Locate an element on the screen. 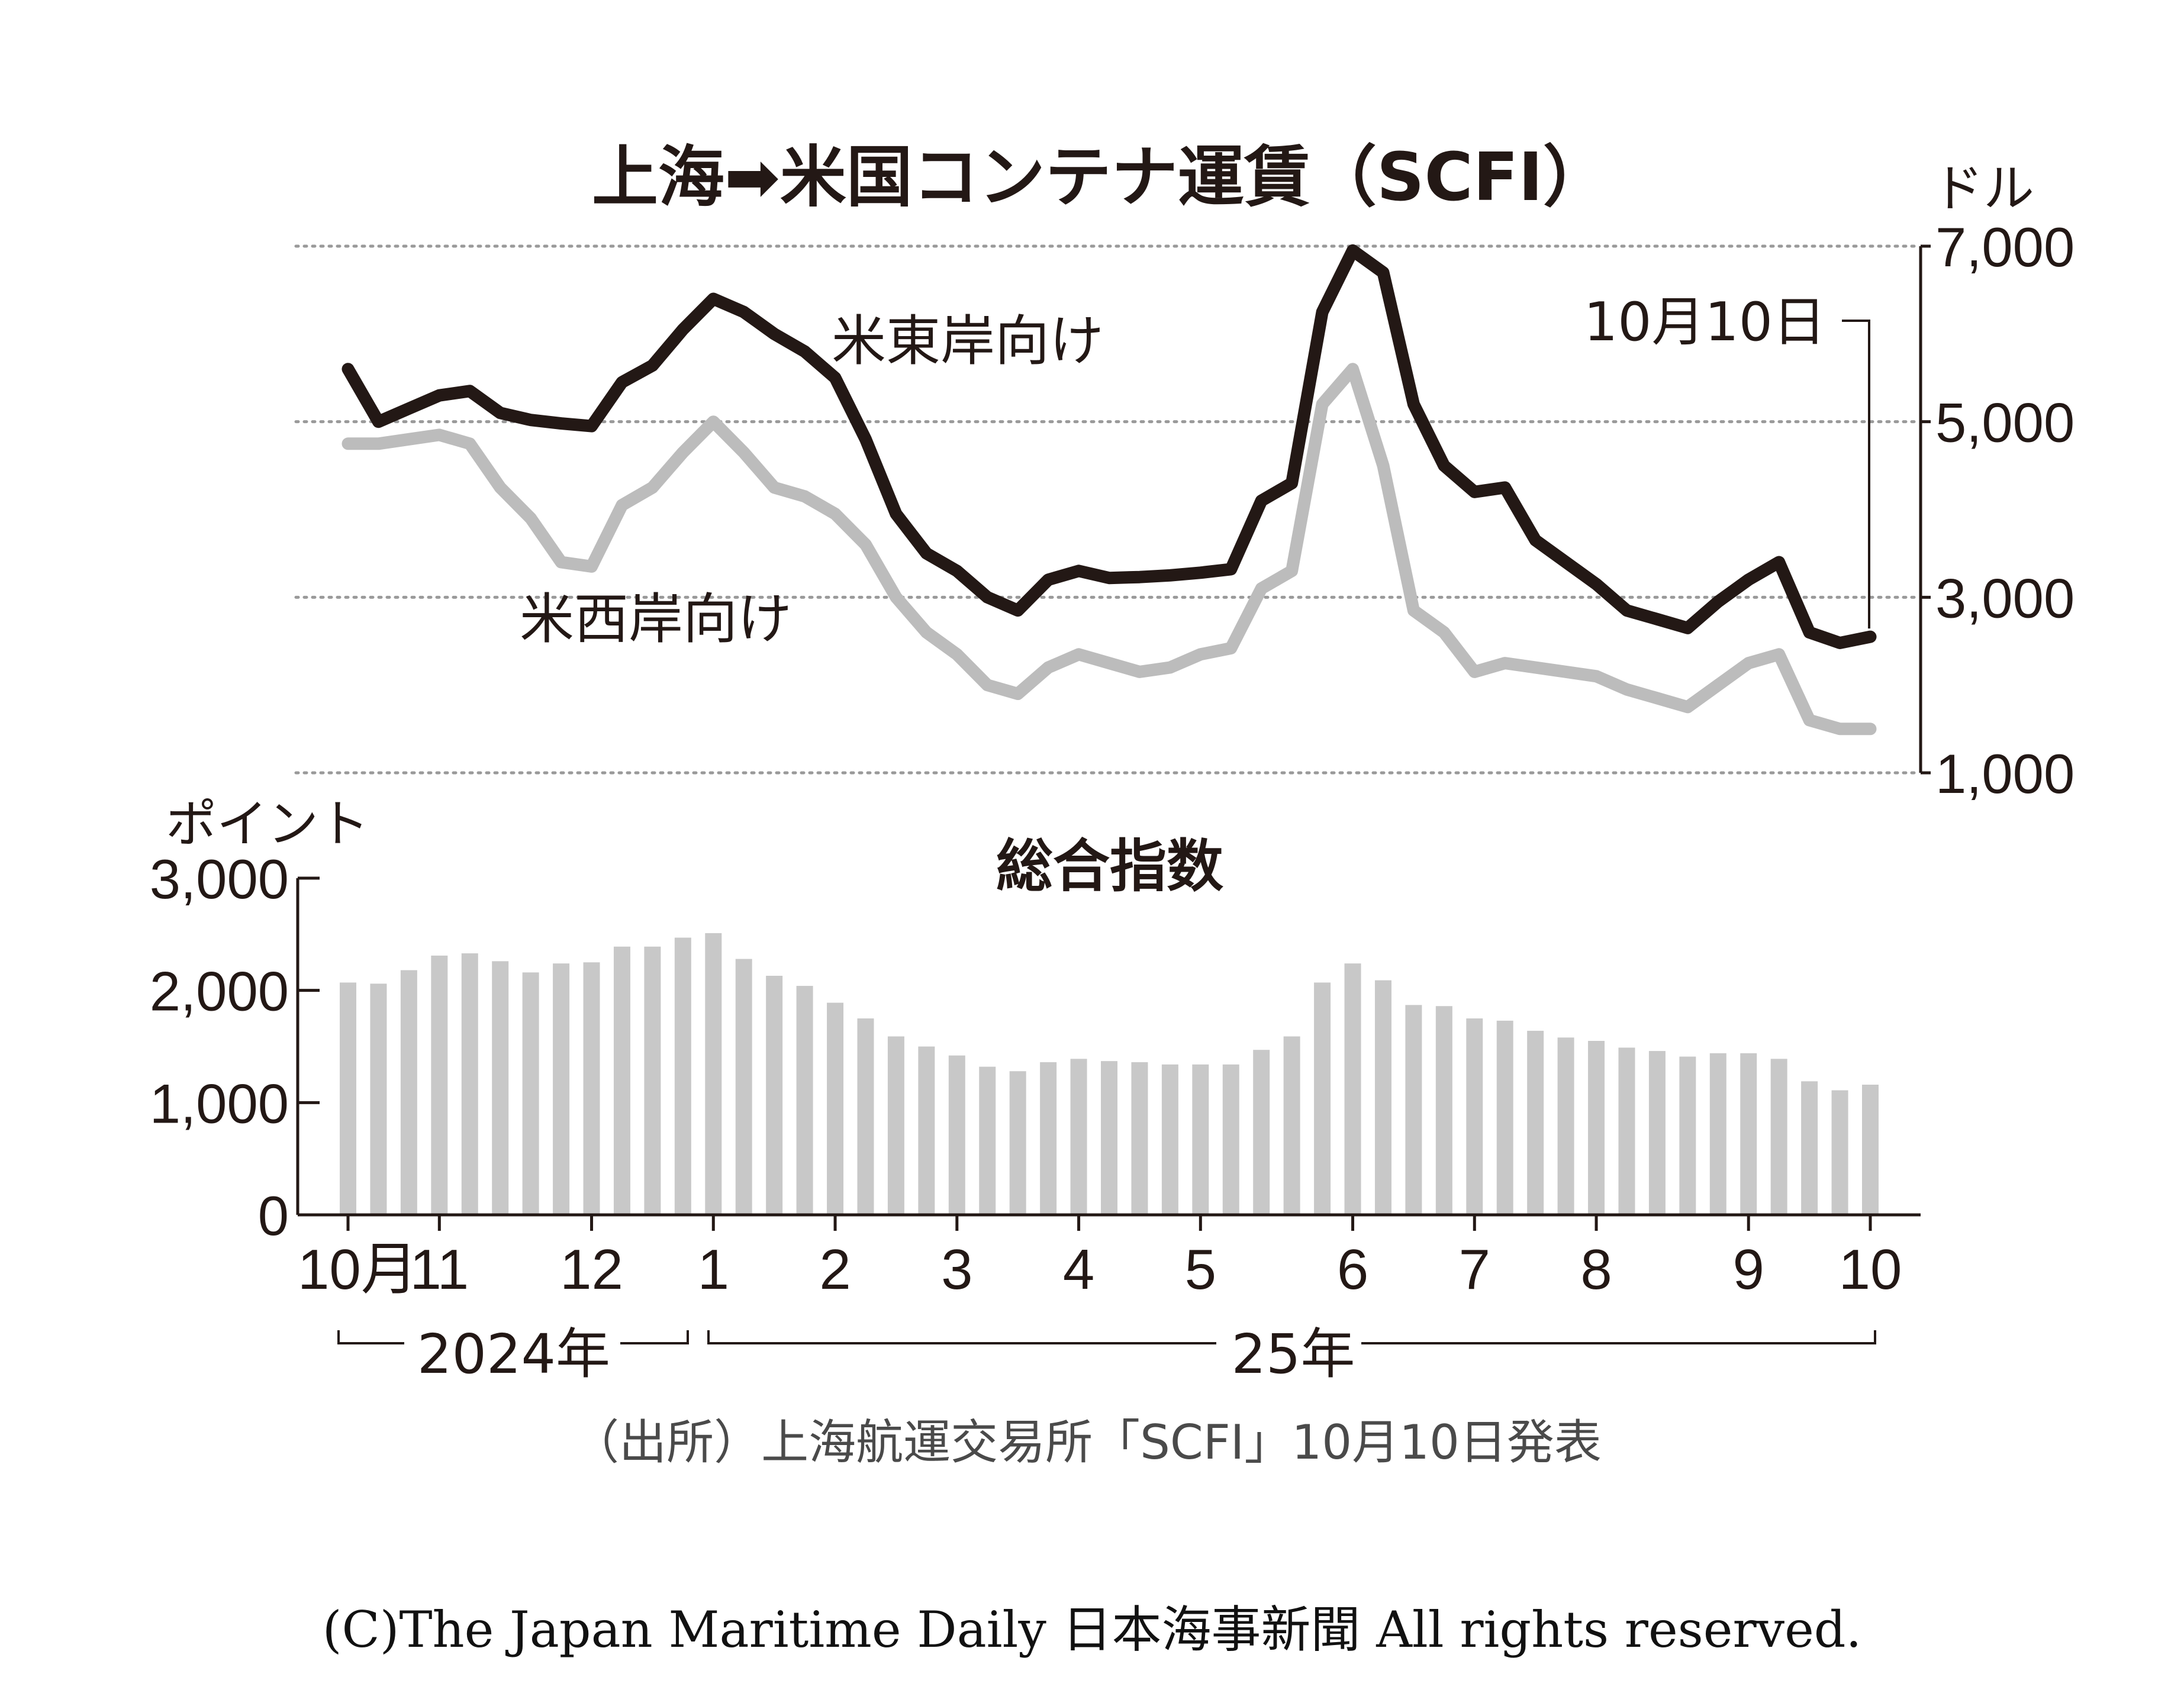 This screenshot has width=2184, height=1706. west-coast-series-label: 米西岸向け is located at coordinates (656, 620).